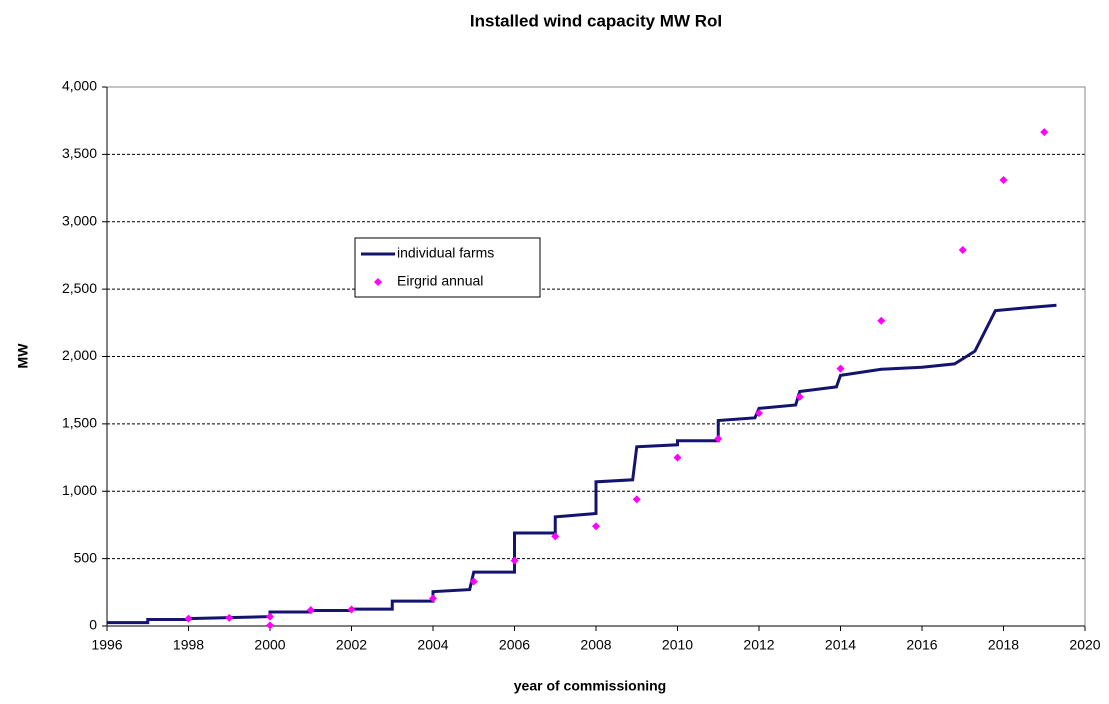 This screenshot has height=704, width=1109. I want to click on y-tick-label: 1,000, so click(79, 490).